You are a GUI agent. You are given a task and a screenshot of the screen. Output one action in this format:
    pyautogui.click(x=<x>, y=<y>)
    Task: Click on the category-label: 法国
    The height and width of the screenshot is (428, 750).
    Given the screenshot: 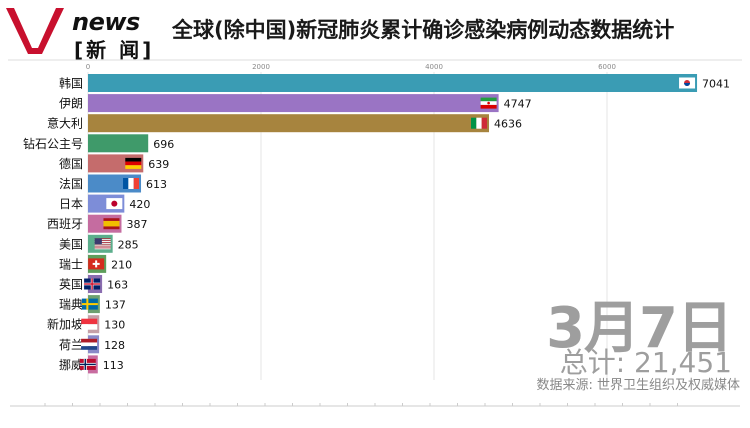 What is the action you would take?
    pyautogui.click(x=71, y=184)
    